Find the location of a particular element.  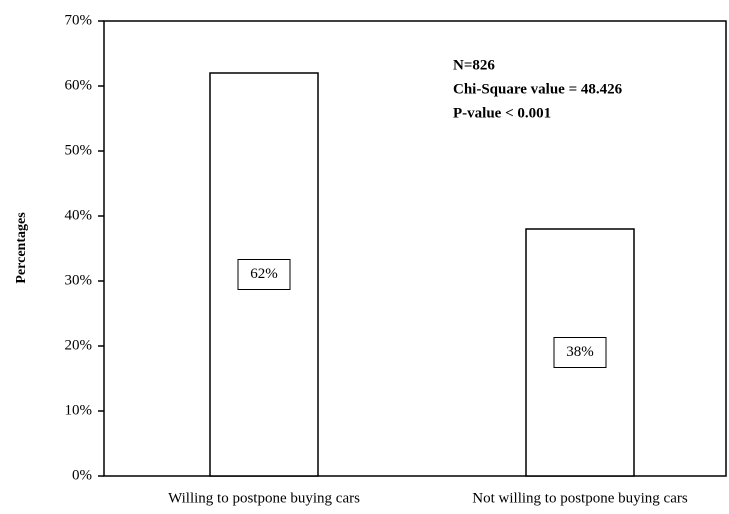

annotation: Chi-Square value = 48.426 is located at coordinates (538, 89).